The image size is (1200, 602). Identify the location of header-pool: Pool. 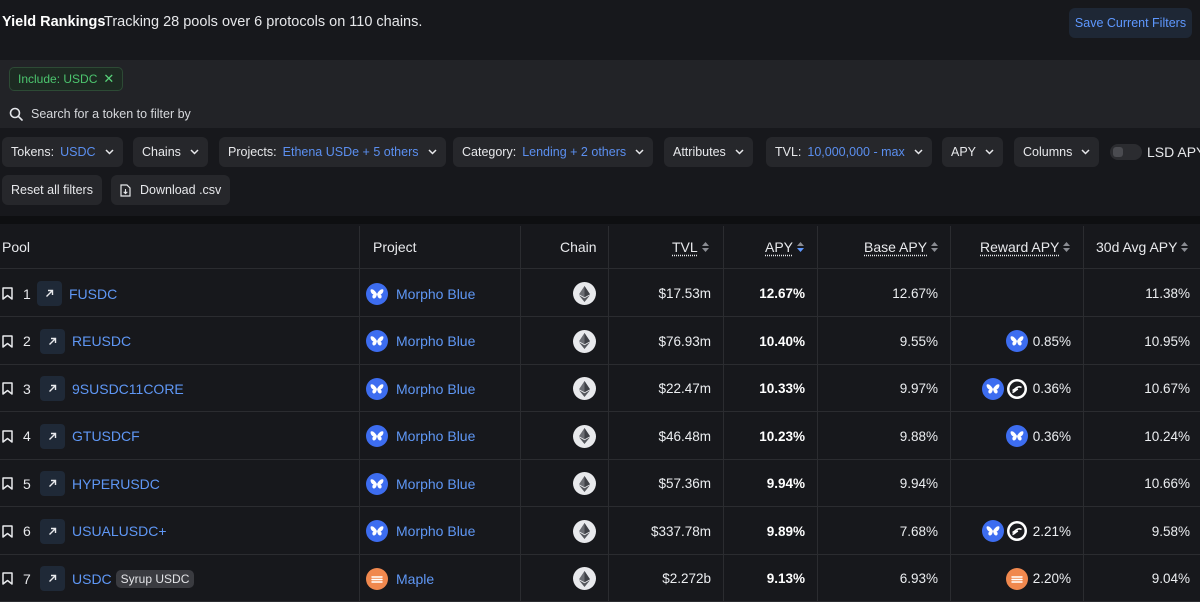
(16, 247).